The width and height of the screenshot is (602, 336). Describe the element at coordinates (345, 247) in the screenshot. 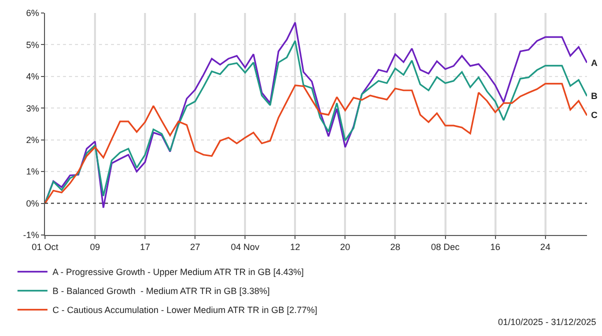

I see `x-tick-label: 20` at that location.